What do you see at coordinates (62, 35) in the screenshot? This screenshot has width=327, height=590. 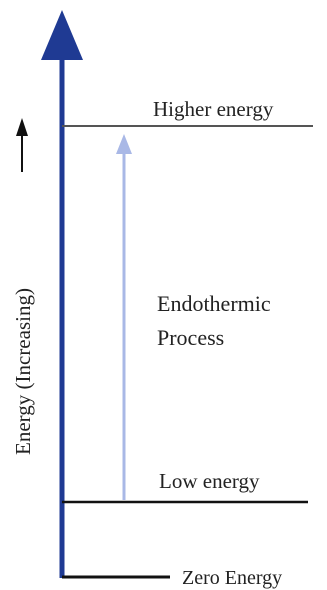 I see `energy-axis-arrowhead` at bounding box center [62, 35].